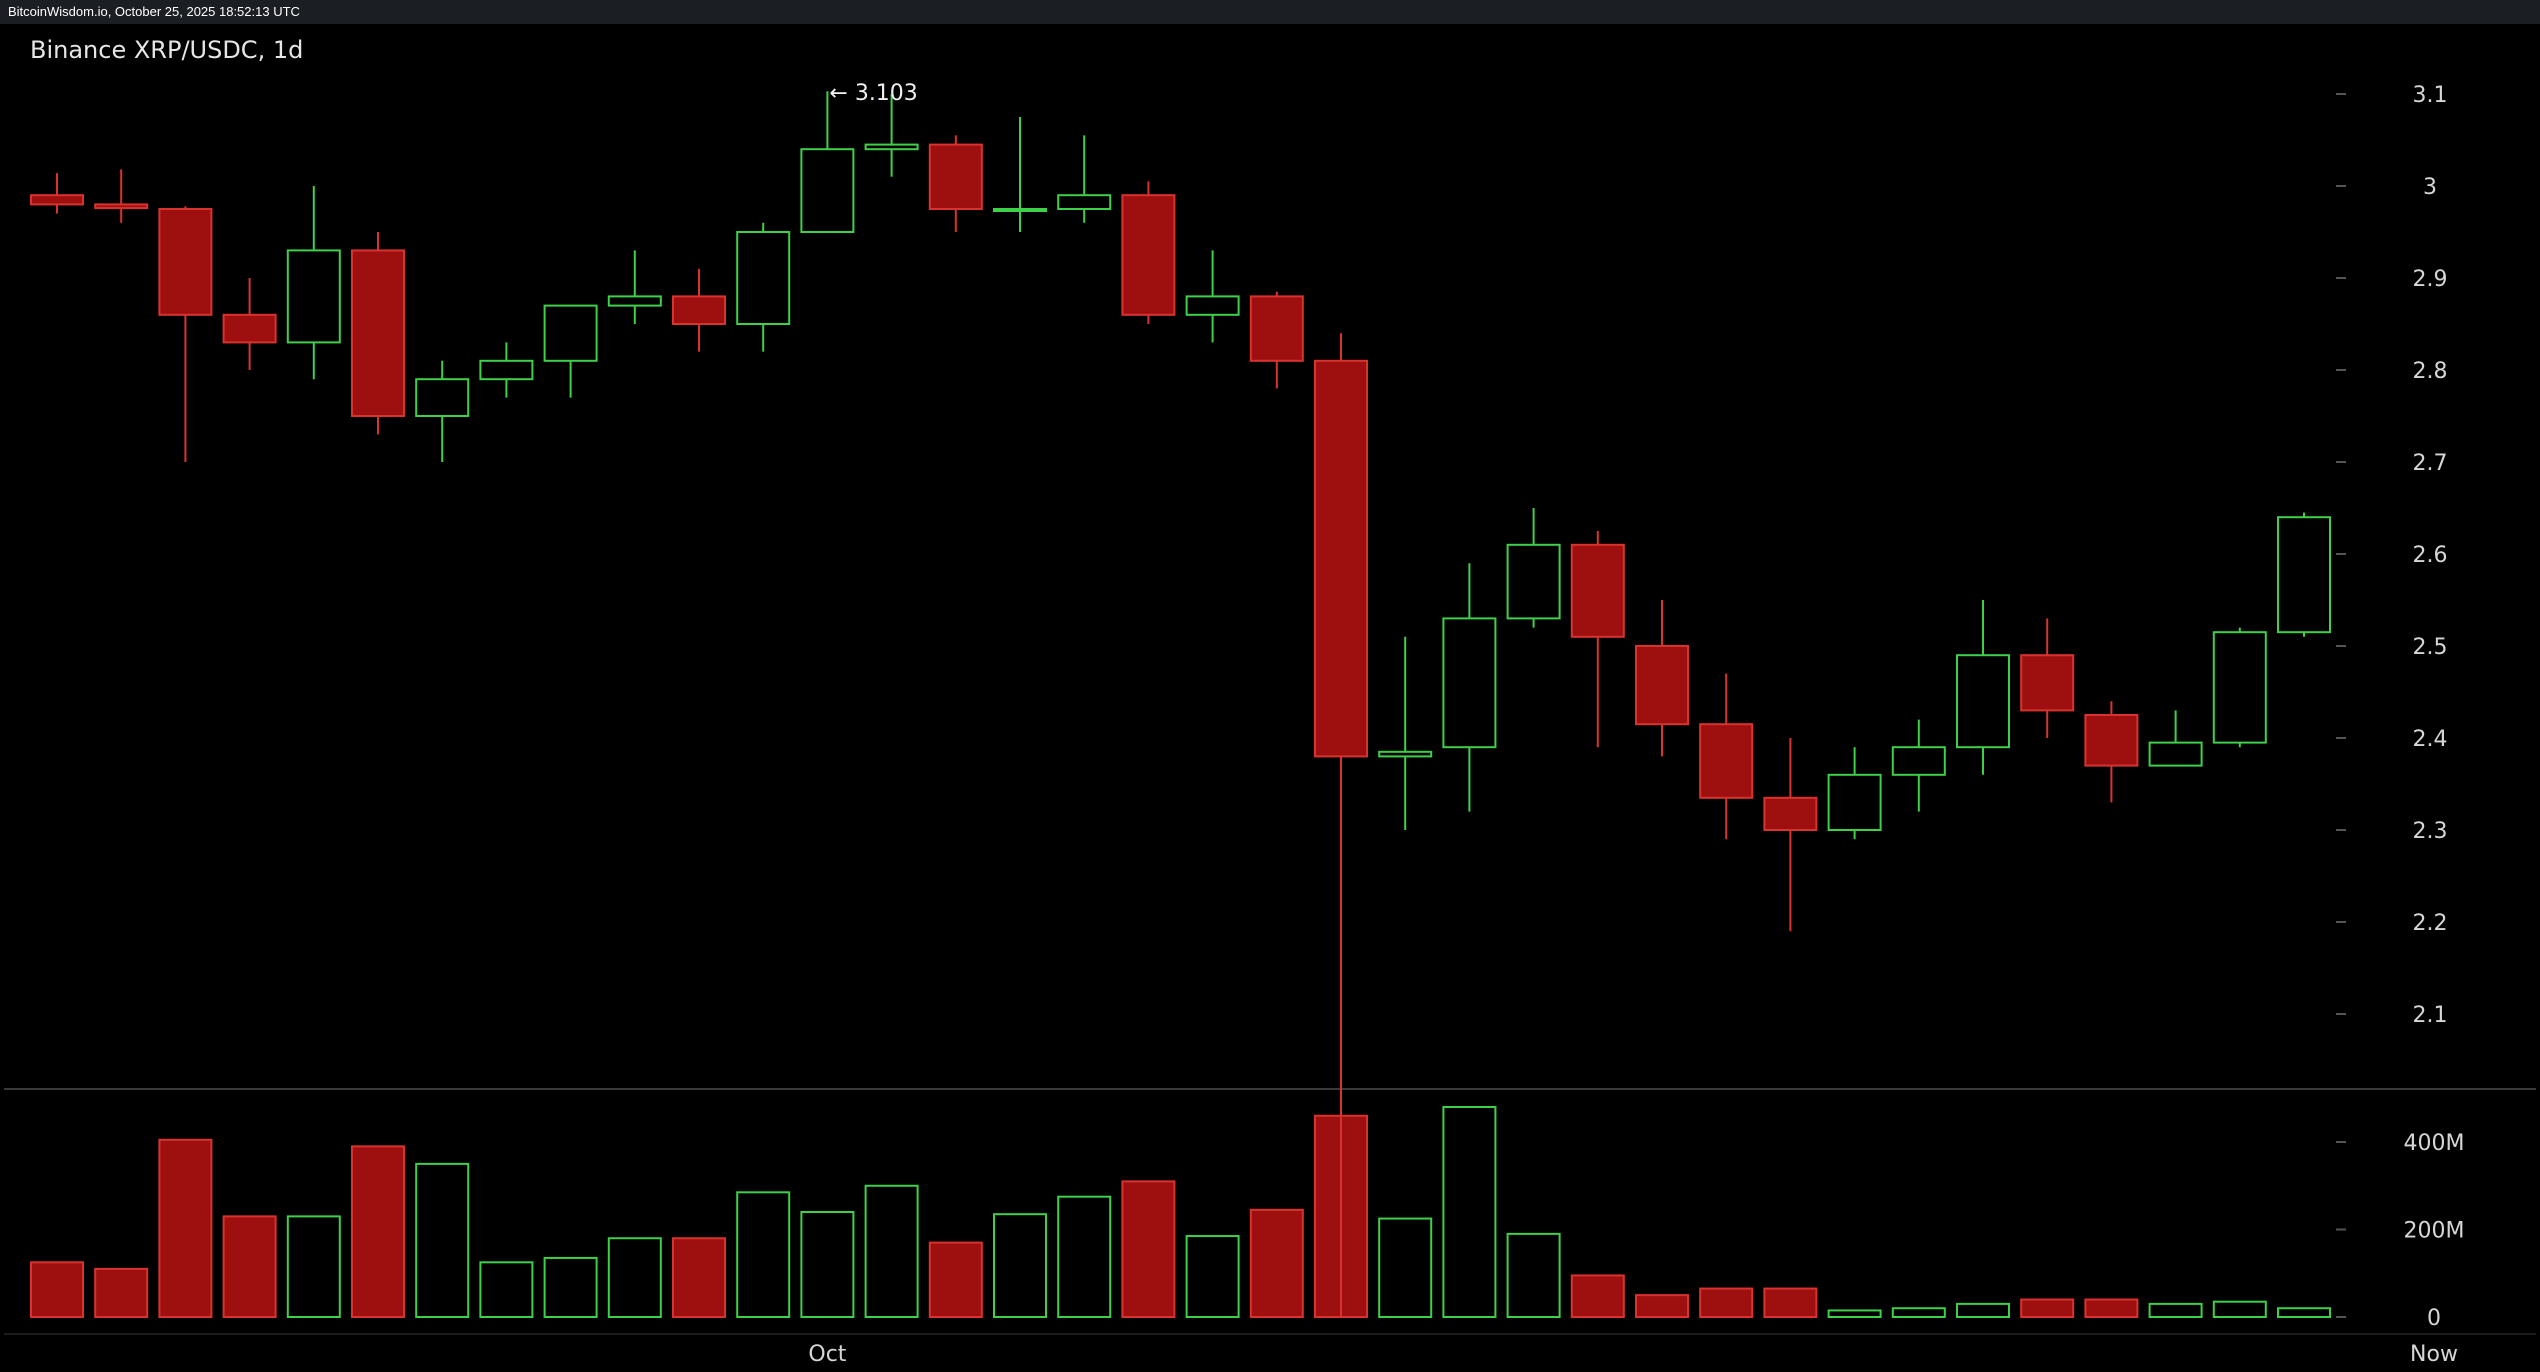  I want to click on price-axis: 3.1 3 2.9 2.8 2.7 2.6 2.5 2.4 2.3 2.2 2.1, so click(2392, 555).